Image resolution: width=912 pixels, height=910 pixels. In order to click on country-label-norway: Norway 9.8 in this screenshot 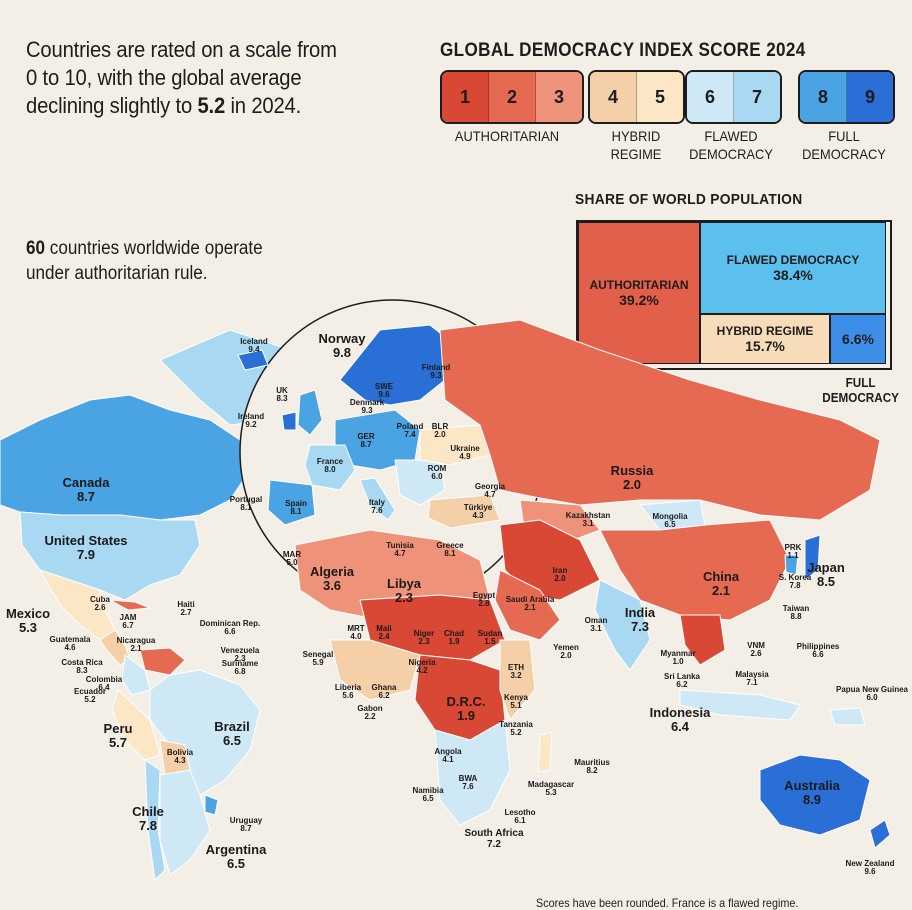, I will do `click(342, 345)`.